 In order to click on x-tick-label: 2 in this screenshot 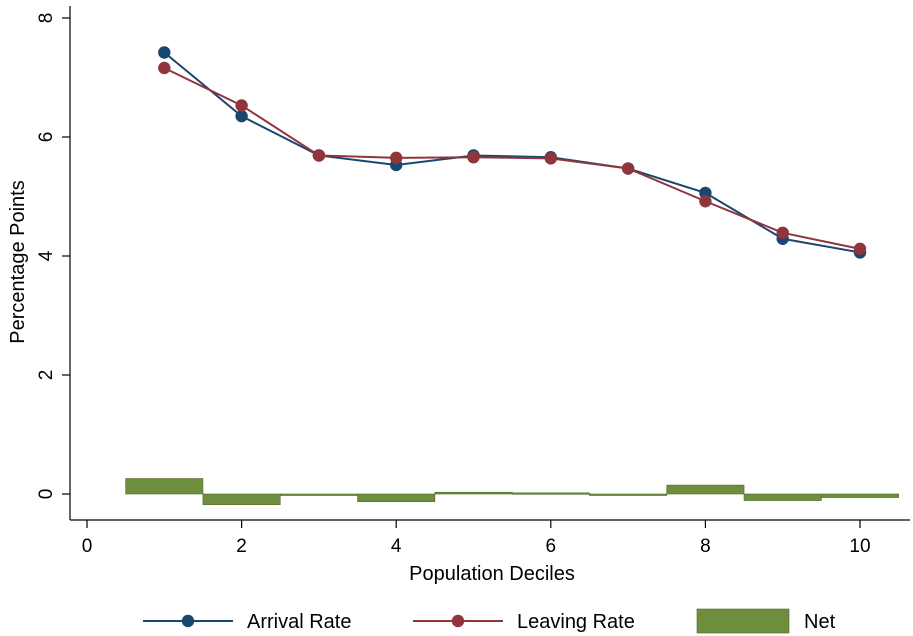, I will do `click(241, 546)`.